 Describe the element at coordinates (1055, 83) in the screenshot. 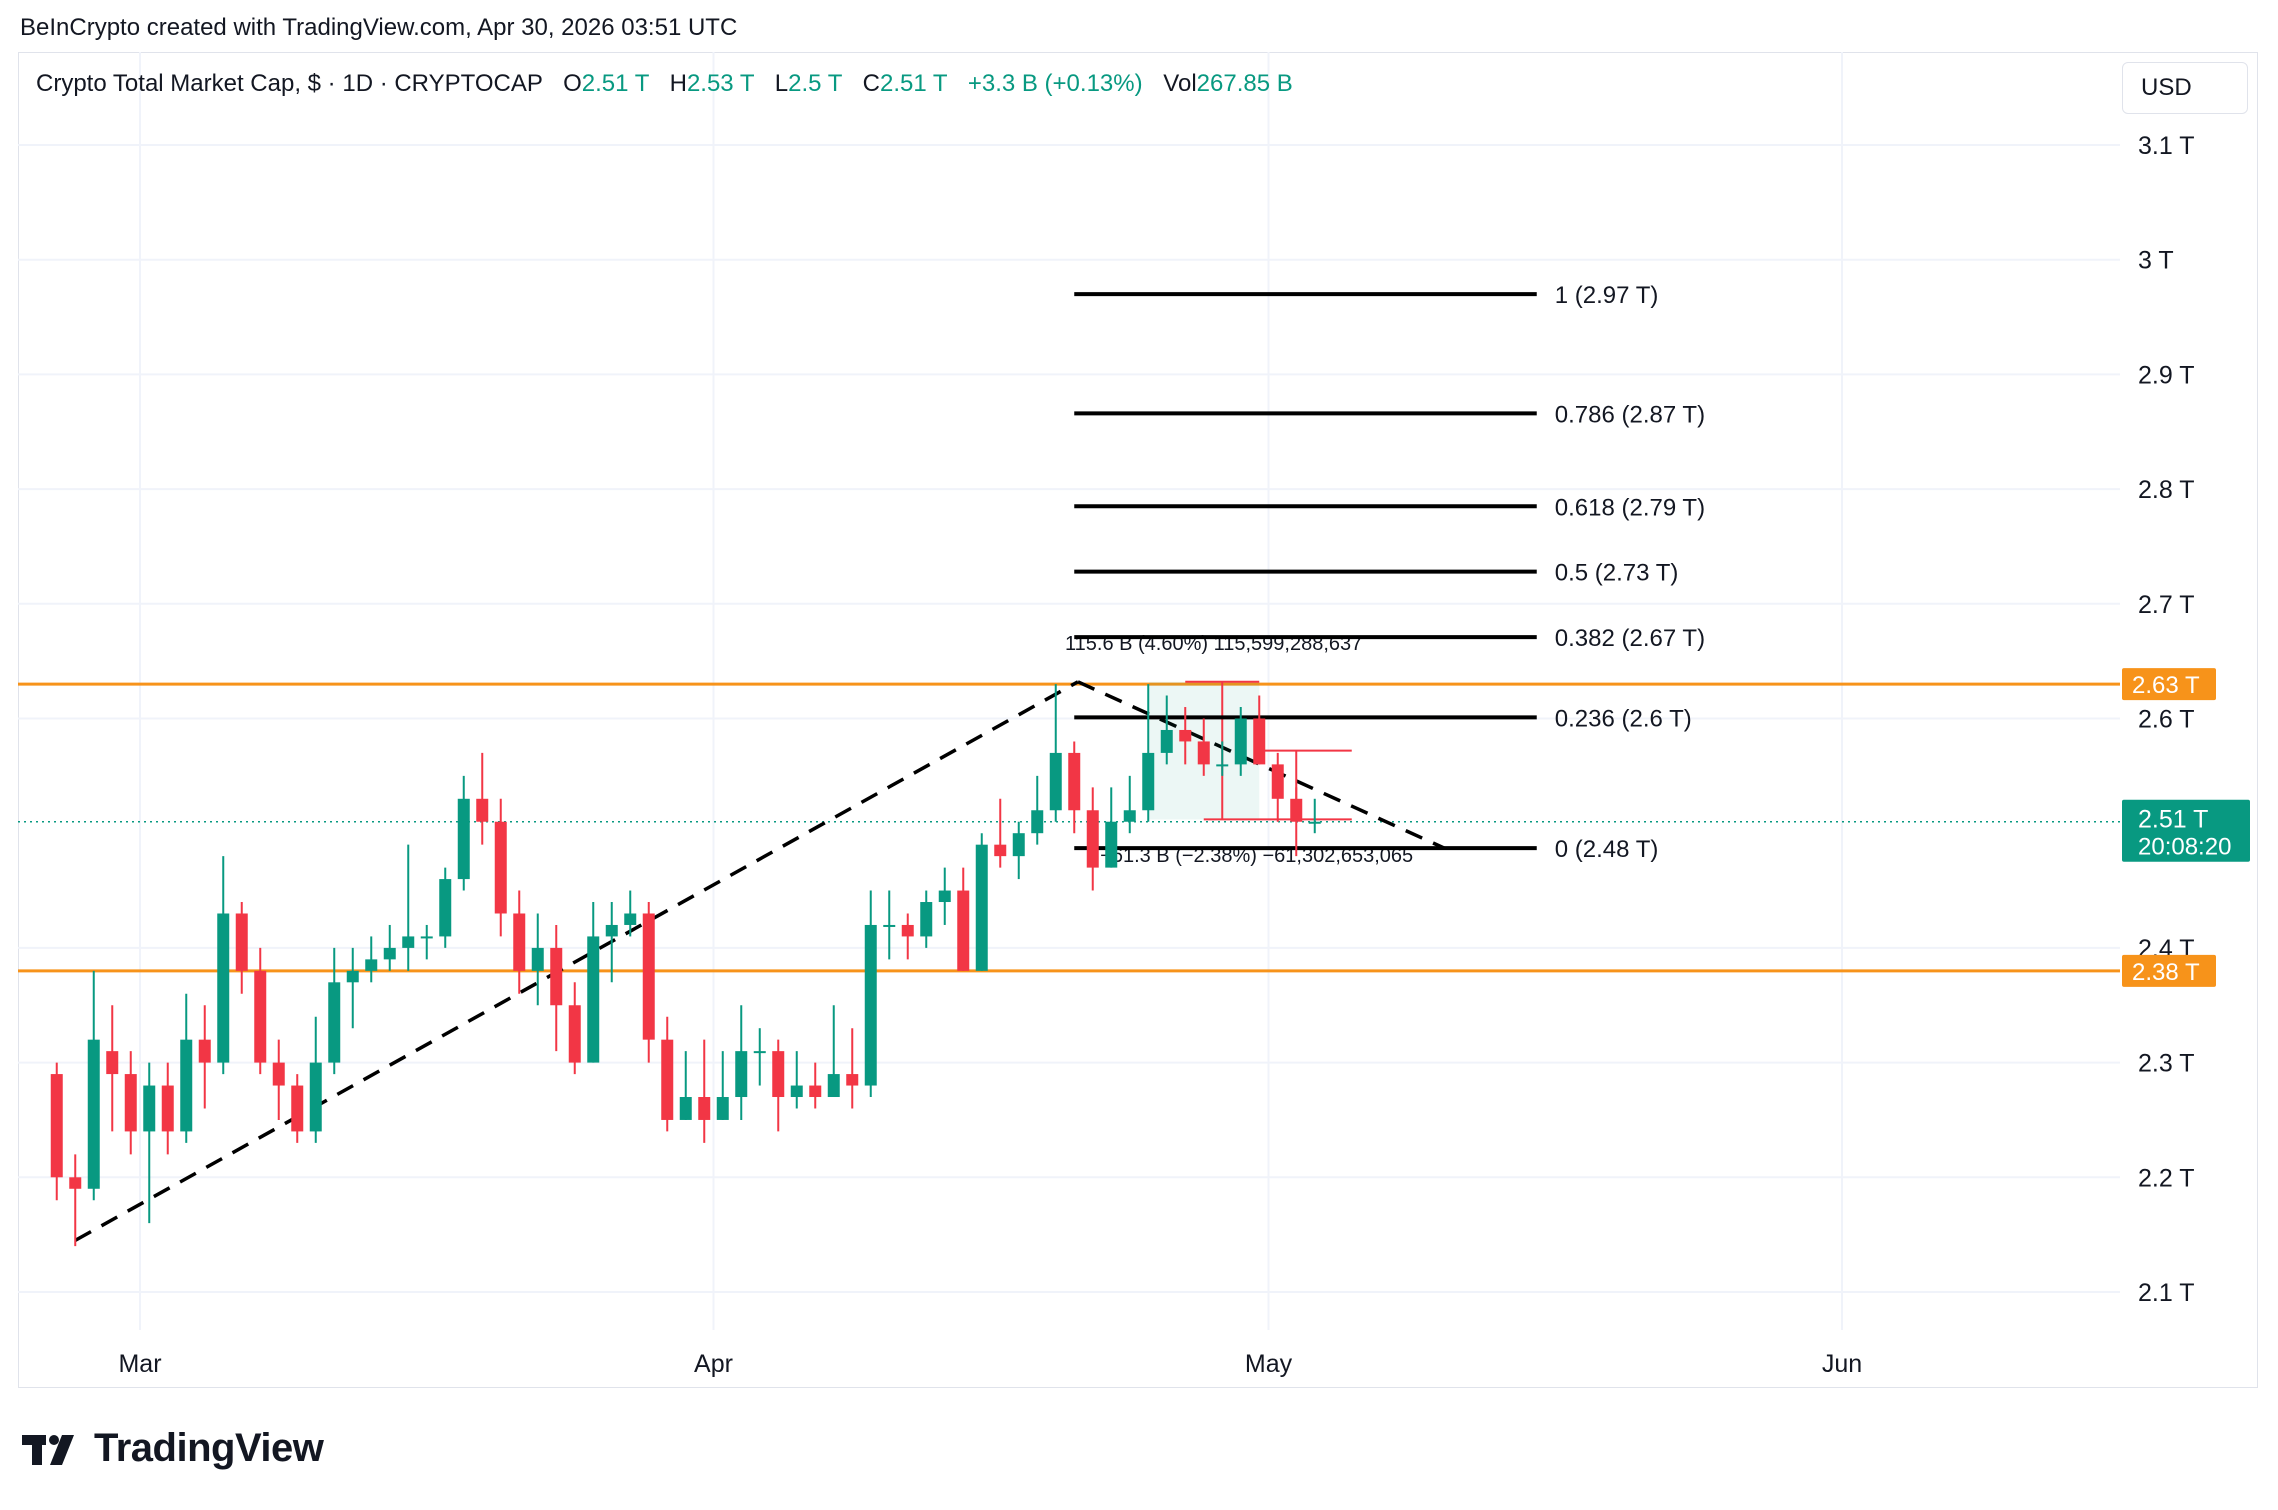

I see `change-value: +3.3 B (+0.13%)` at that location.